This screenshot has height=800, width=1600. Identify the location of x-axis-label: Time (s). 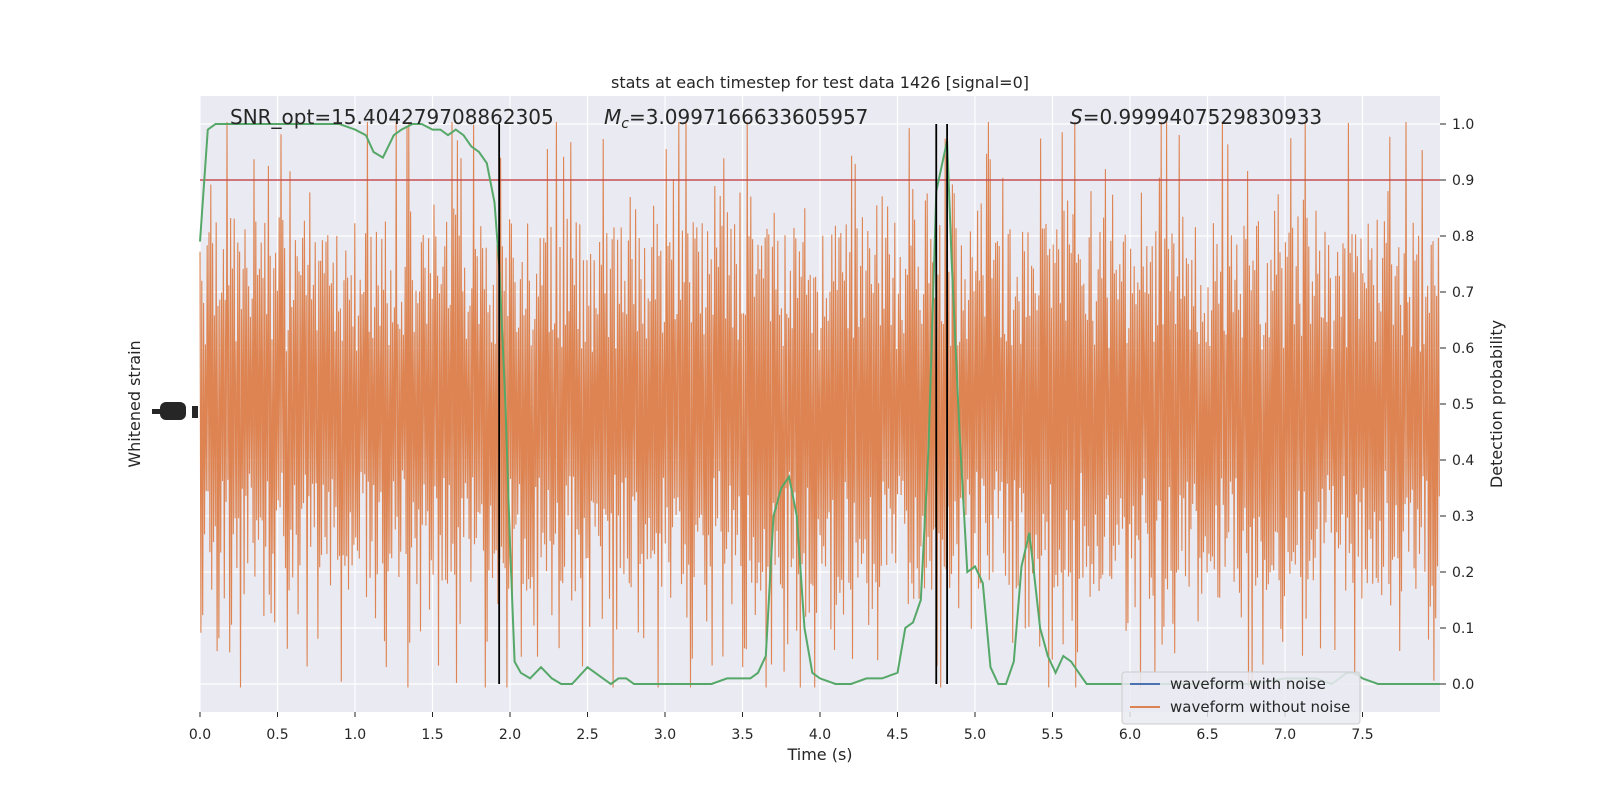
(819, 754).